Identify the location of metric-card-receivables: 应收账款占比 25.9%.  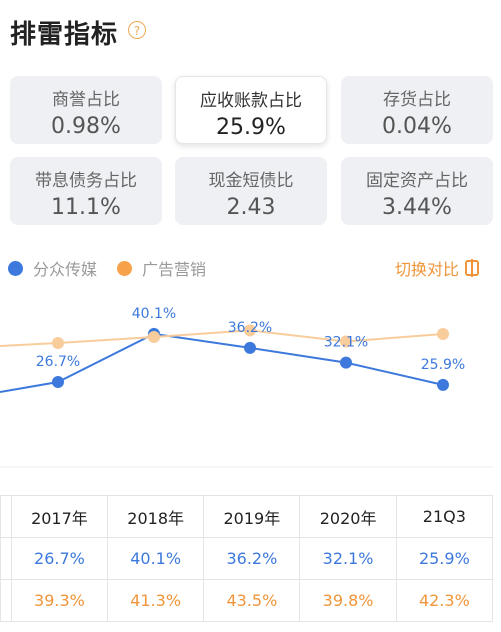
(251, 110).